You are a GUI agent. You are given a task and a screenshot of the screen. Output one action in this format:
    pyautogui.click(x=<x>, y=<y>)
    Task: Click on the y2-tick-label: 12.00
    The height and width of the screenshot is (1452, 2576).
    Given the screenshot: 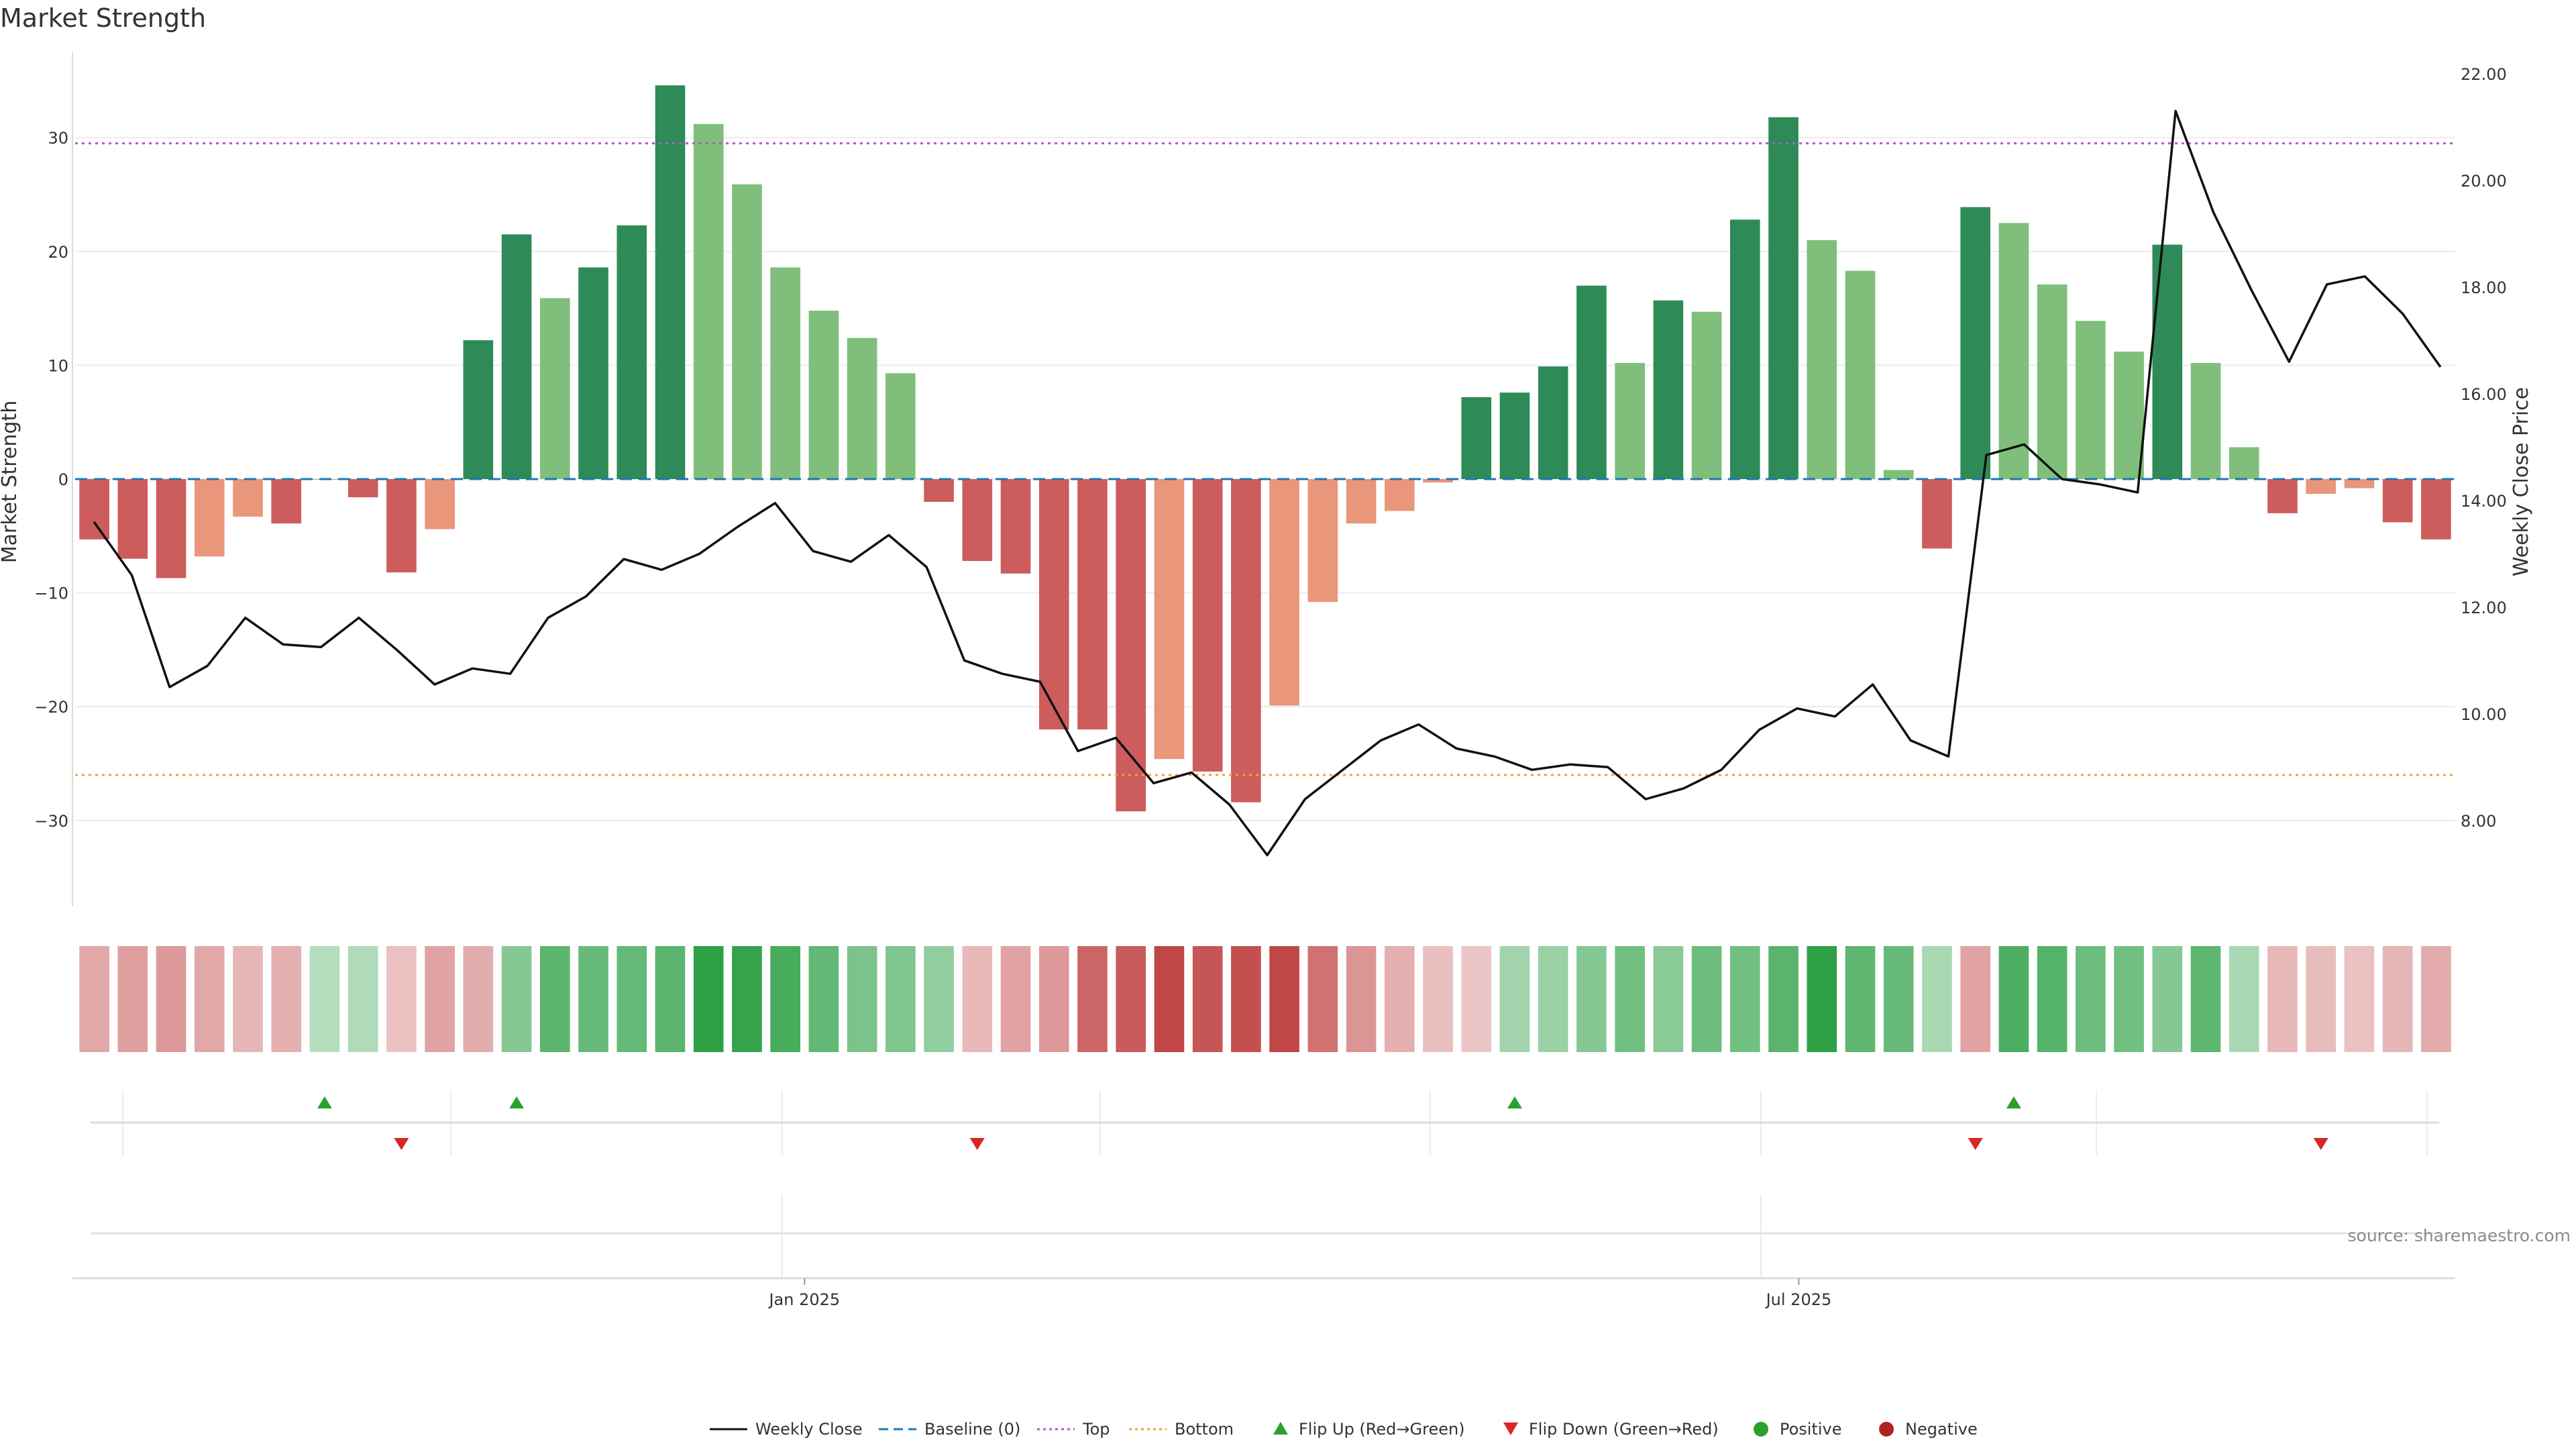 What is the action you would take?
    pyautogui.click(x=2484, y=608)
    